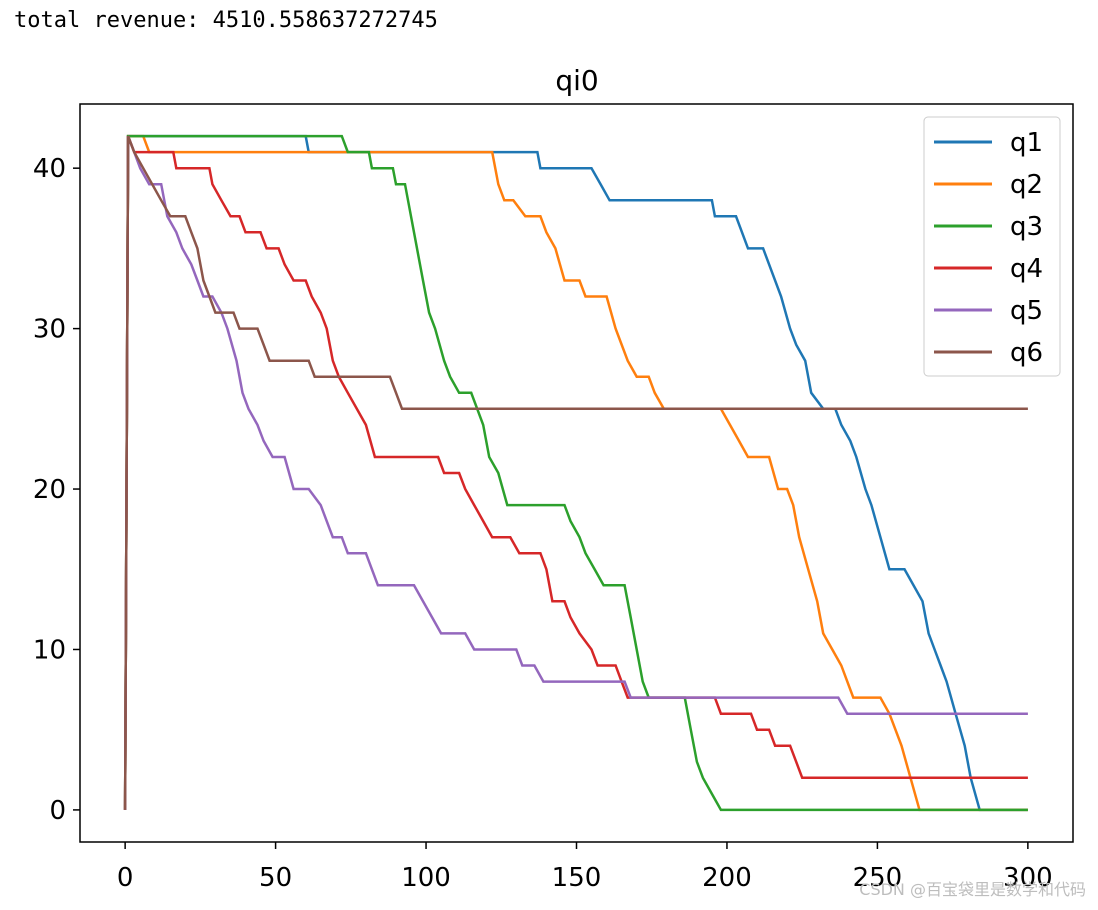  What do you see at coordinates (577, 878) in the screenshot?
I see `x-tick-label: 150` at bounding box center [577, 878].